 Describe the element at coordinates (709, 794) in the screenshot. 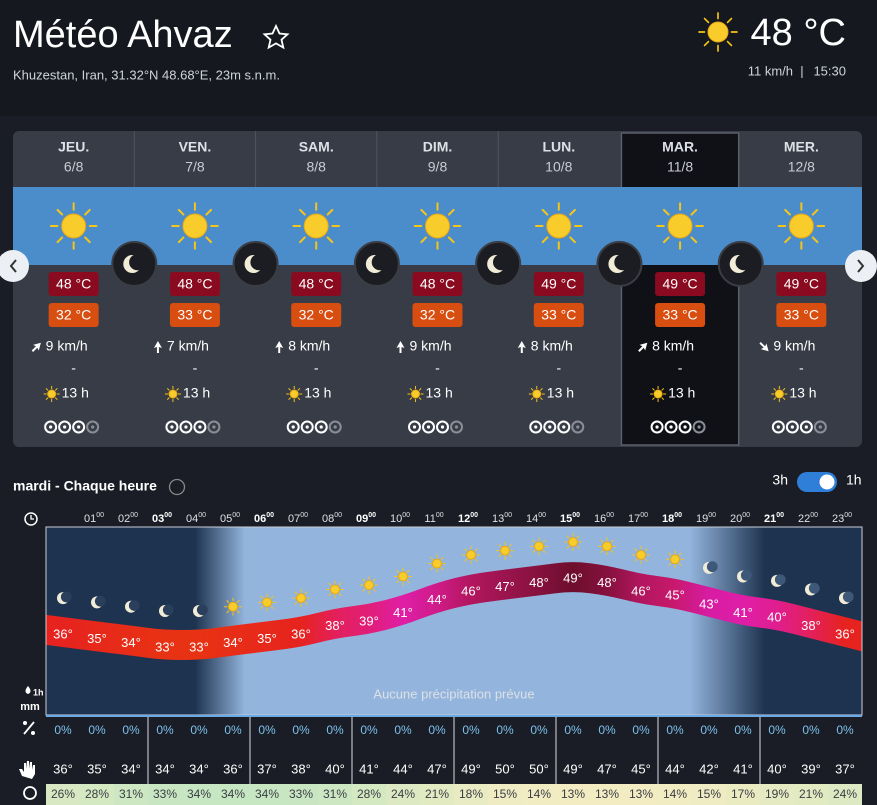

I see `humidity: 15%` at that location.